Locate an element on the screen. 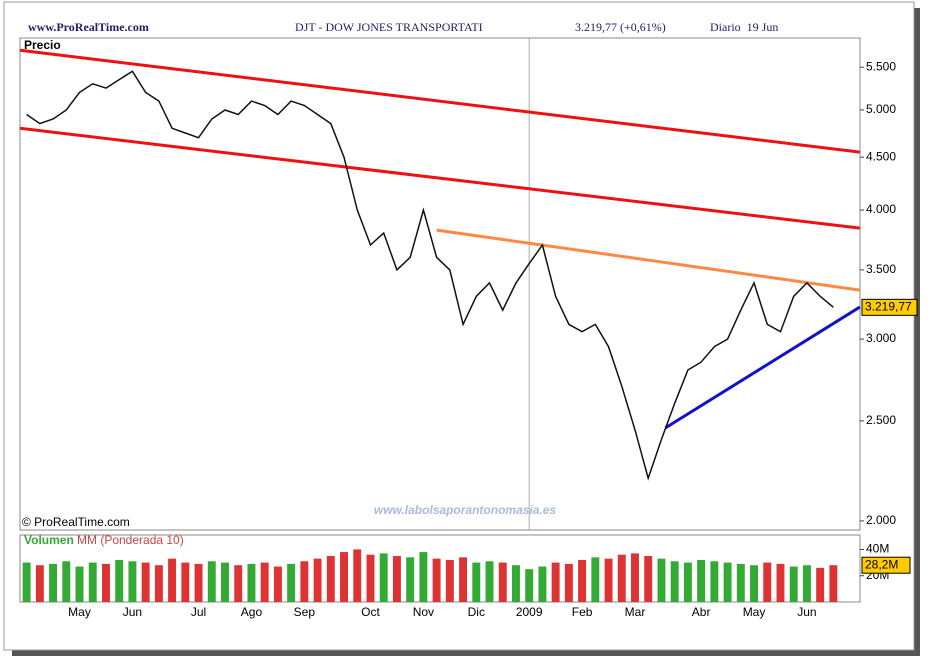 The height and width of the screenshot is (665, 935). last-price: 3.219,77 is located at coordinates (888, 307).